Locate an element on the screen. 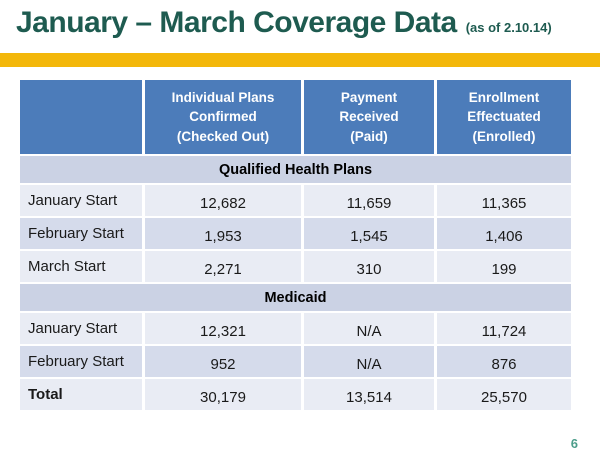 The height and width of the screenshot is (458, 600). column-header-cell: Payment Received (Paid) is located at coordinates (369, 117).